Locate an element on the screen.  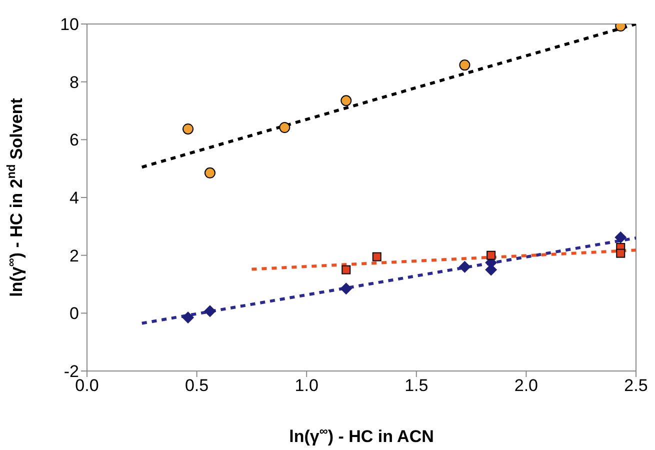
y-tick-label: 6 is located at coordinates (74, 140).